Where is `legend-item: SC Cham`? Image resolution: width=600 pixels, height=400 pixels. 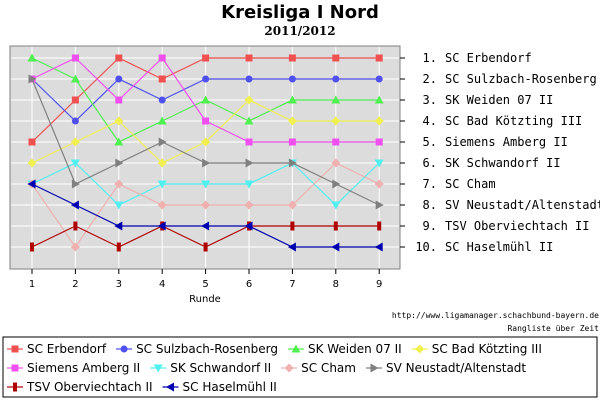
legend-item: SC Cham is located at coordinates (318, 368).